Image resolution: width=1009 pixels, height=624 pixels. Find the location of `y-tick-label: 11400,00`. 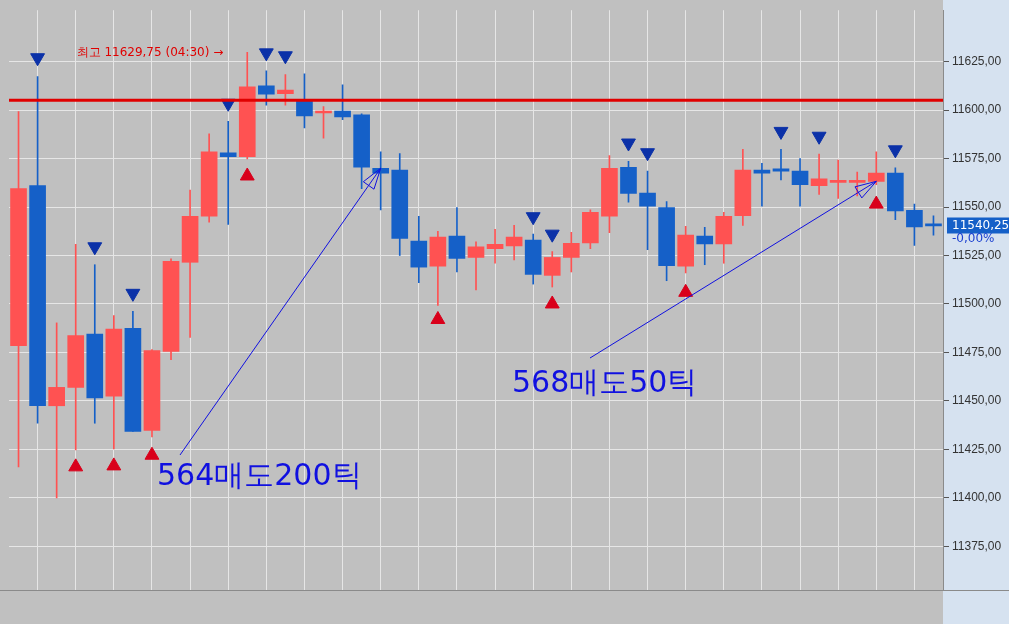

y-tick-label: 11400,00 is located at coordinates (977, 497).